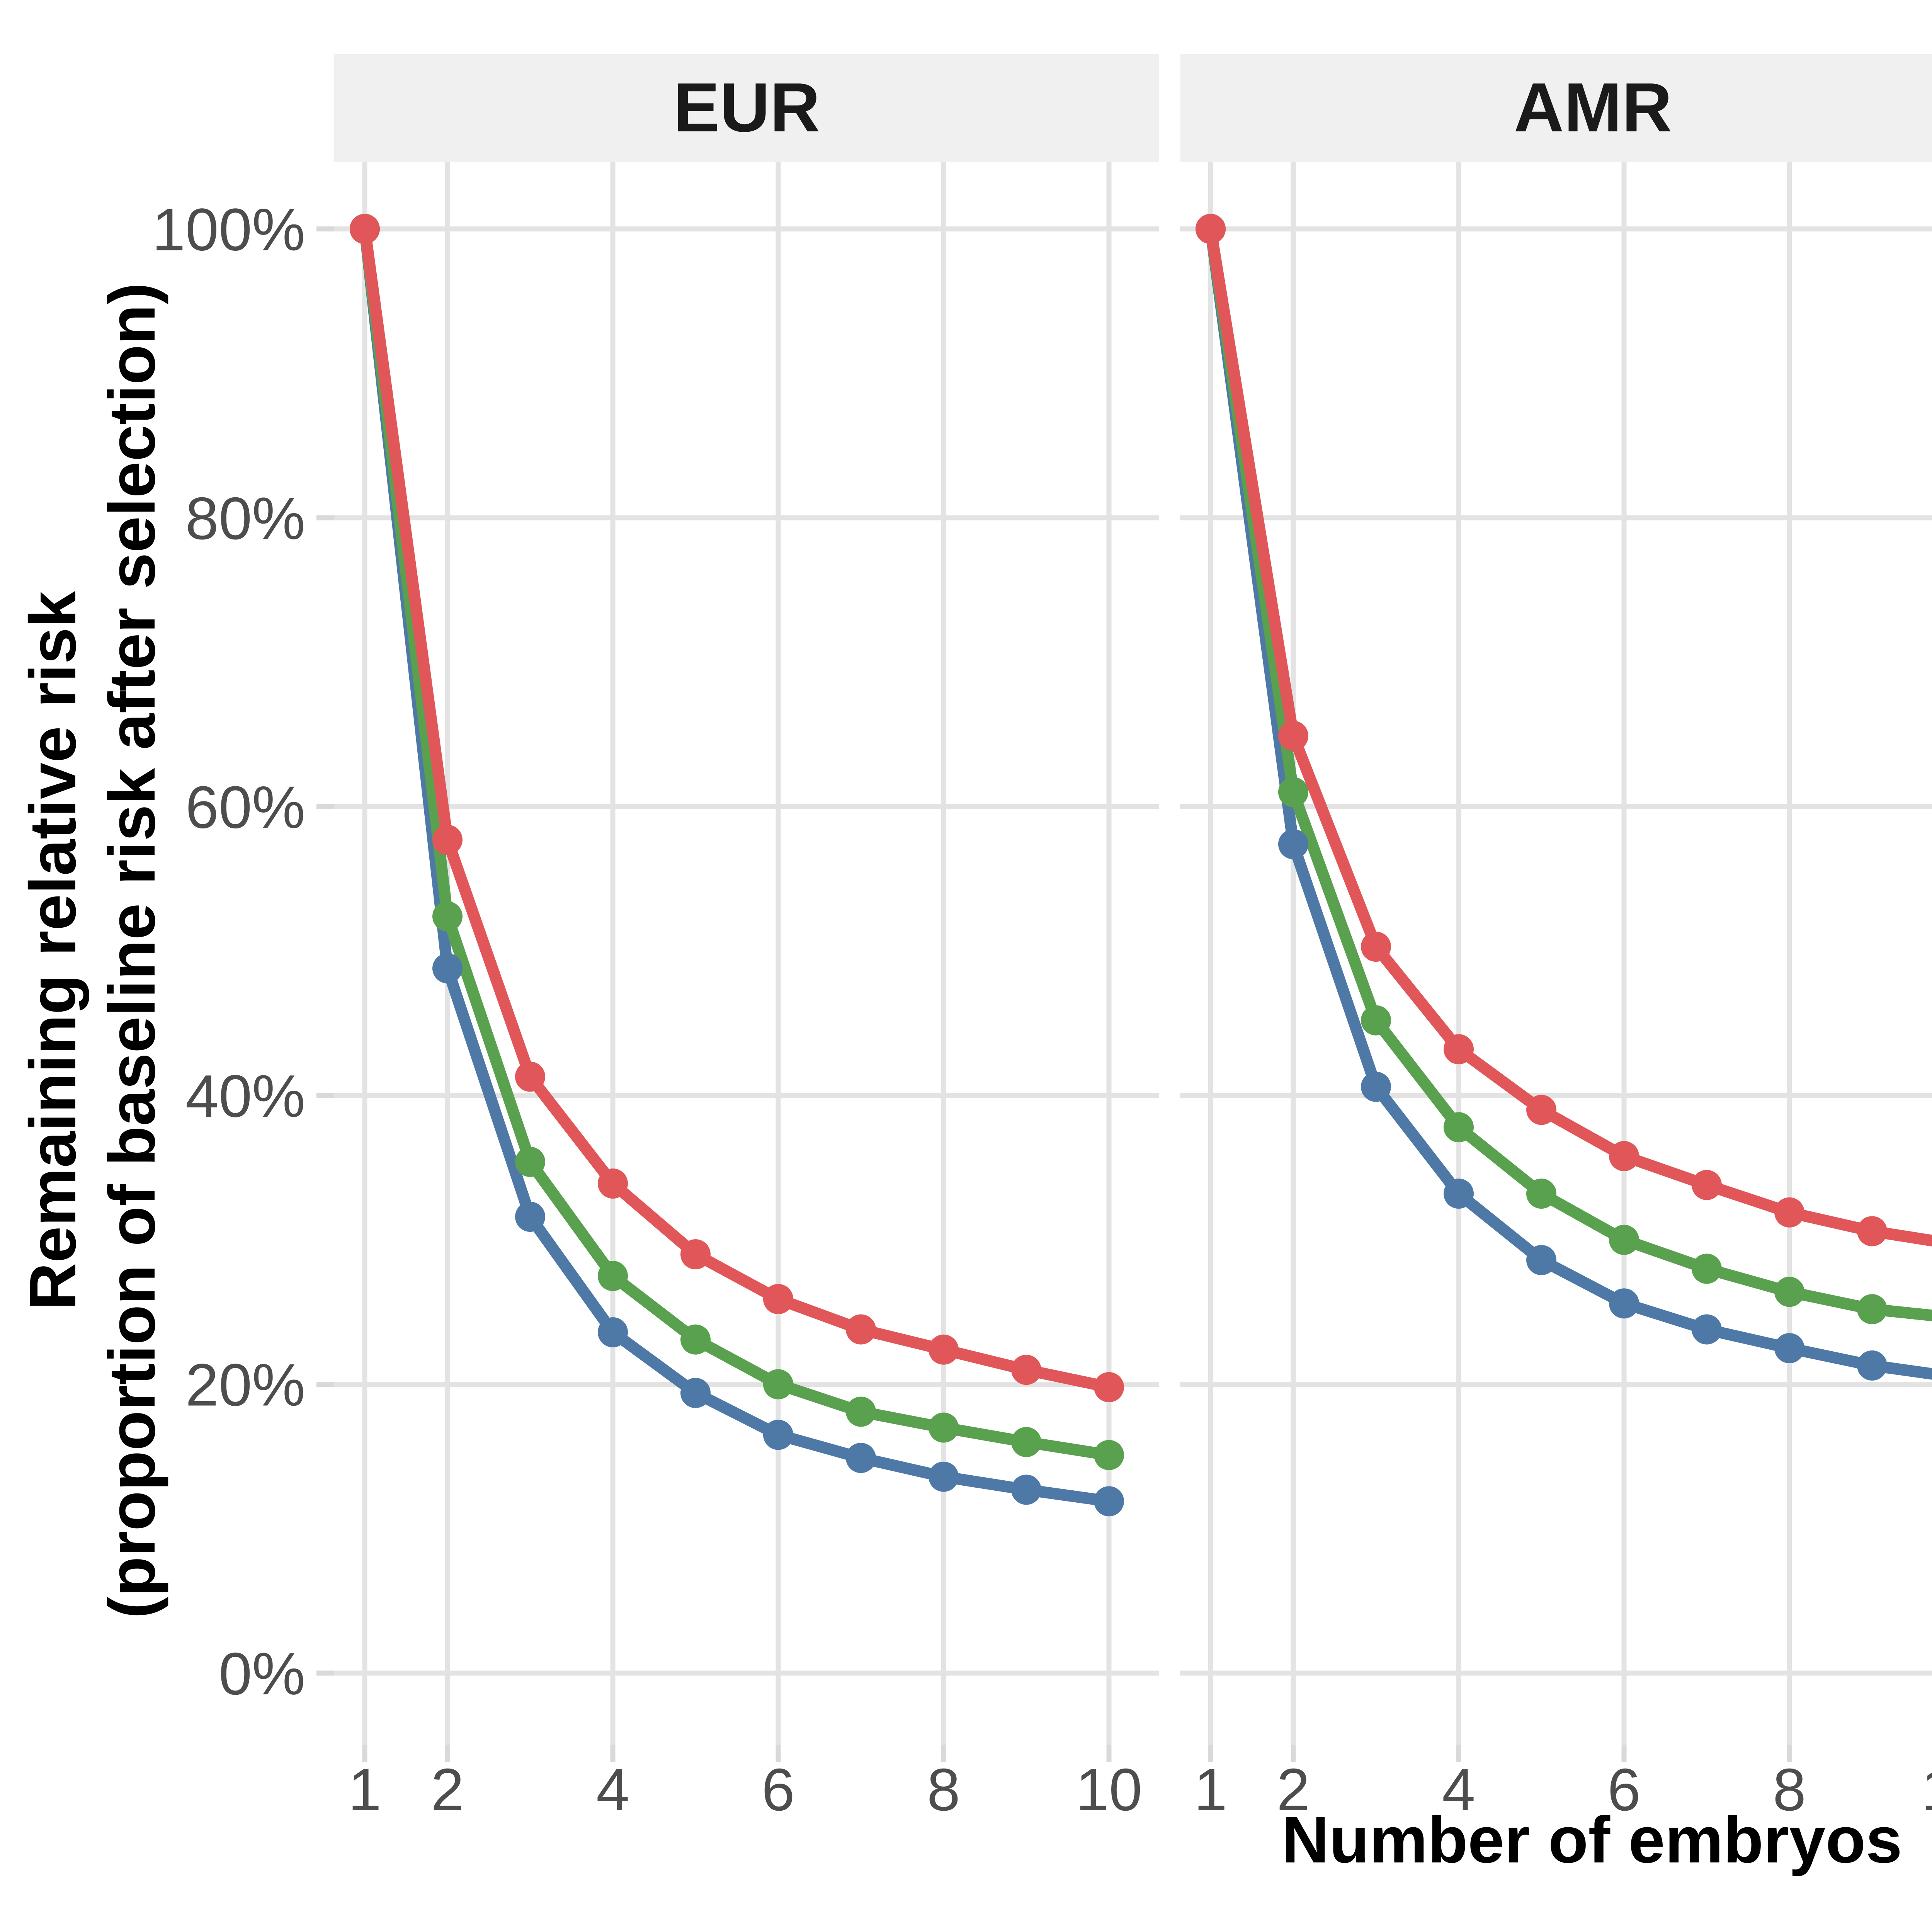  What do you see at coordinates (245, 1096) in the screenshot?
I see `y-tick-label: 40%` at bounding box center [245, 1096].